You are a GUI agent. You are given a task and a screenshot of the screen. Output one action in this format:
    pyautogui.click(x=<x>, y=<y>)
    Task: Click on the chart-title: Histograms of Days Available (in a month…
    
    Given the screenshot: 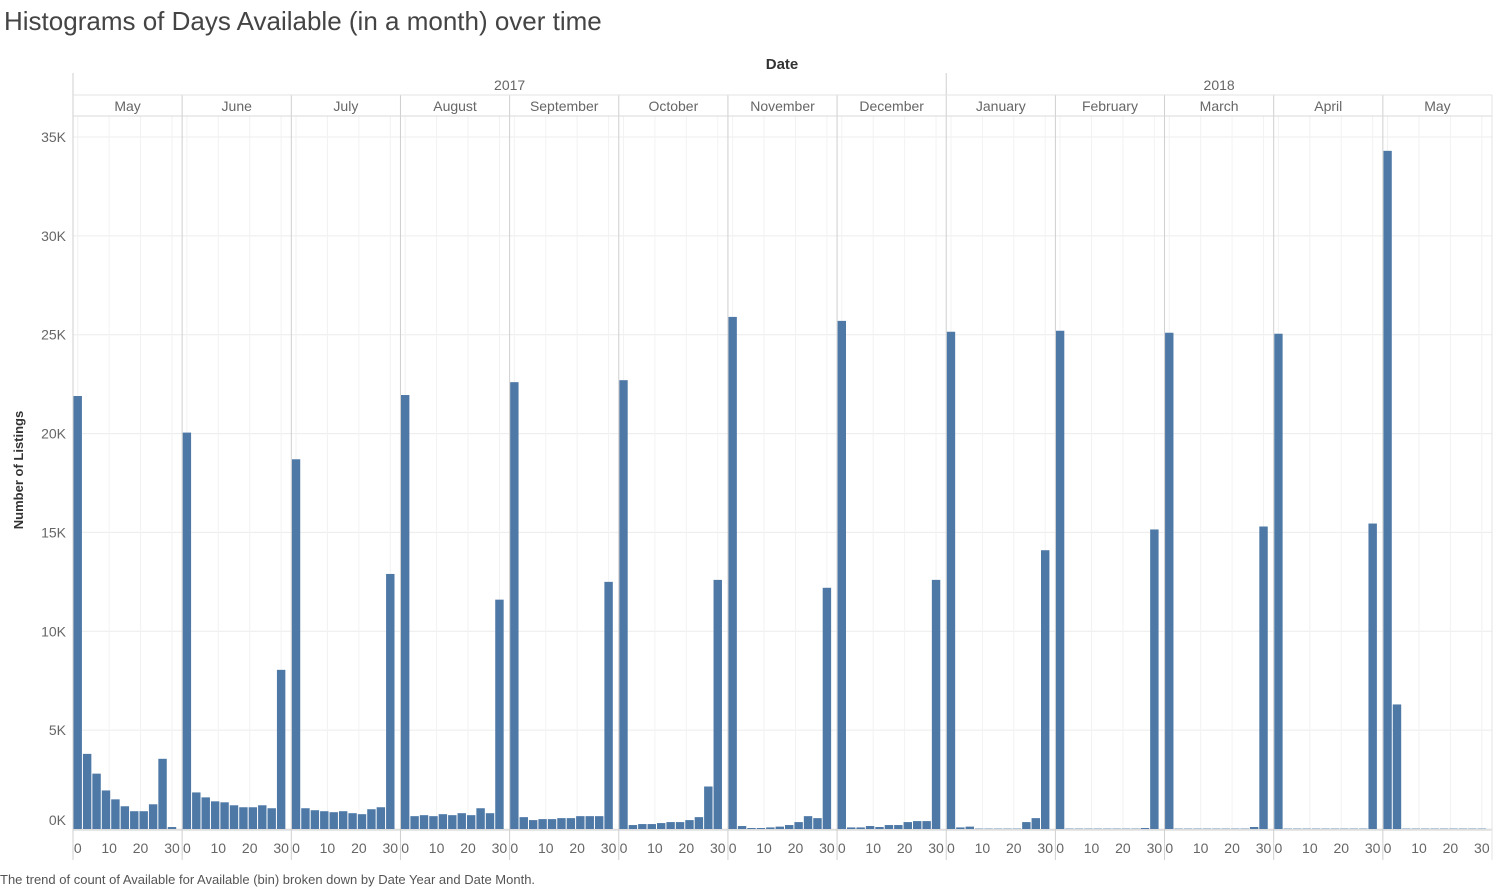 What is the action you would take?
    pyautogui.click(x=303, y=21)
    